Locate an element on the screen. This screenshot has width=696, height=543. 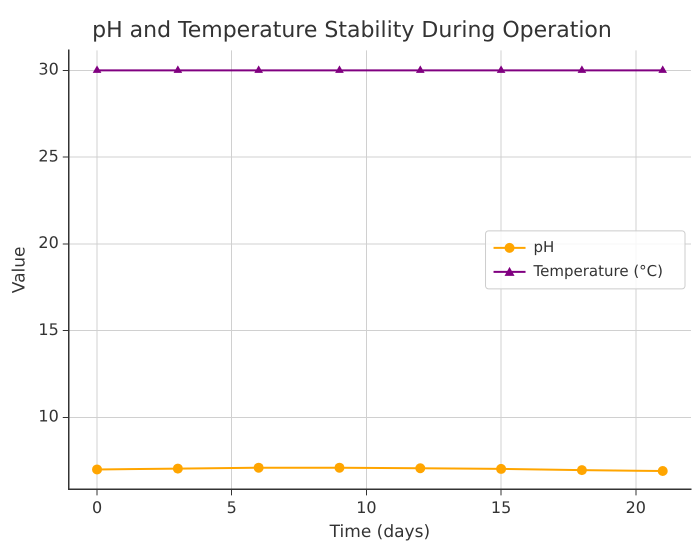
y-tick-label: 25 is located at coordinates (48, 156).